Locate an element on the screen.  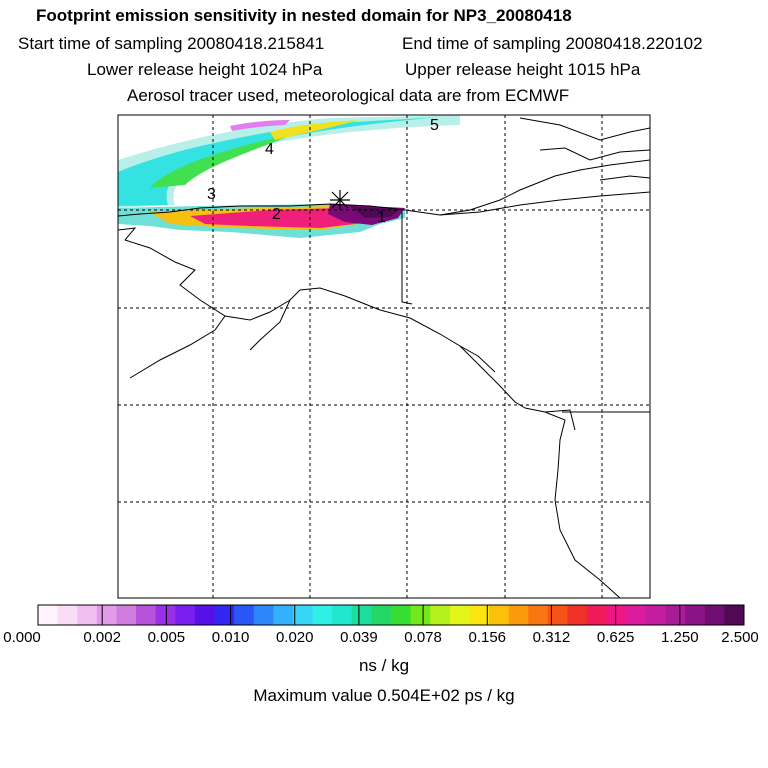
upper-release-height: Upper release height 1015 hPa is located at coordinates (523, 69).